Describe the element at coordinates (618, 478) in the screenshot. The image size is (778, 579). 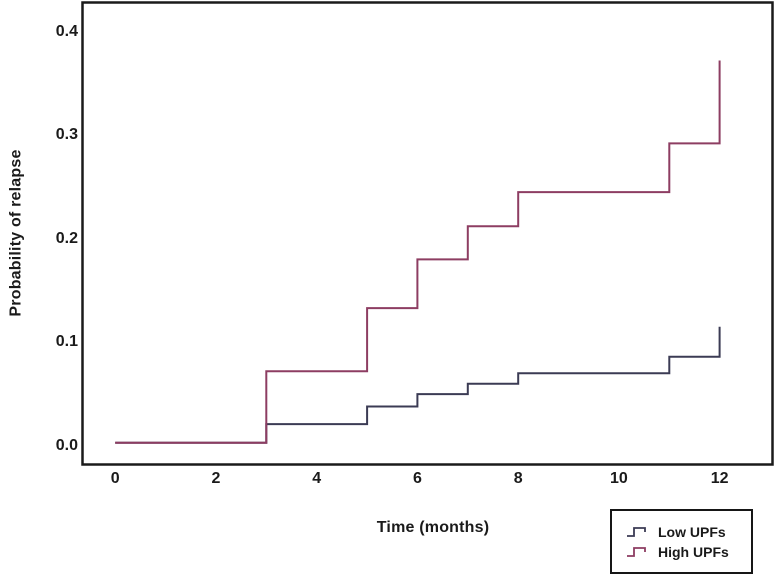
I see `x-tick-label: 10` at that location.